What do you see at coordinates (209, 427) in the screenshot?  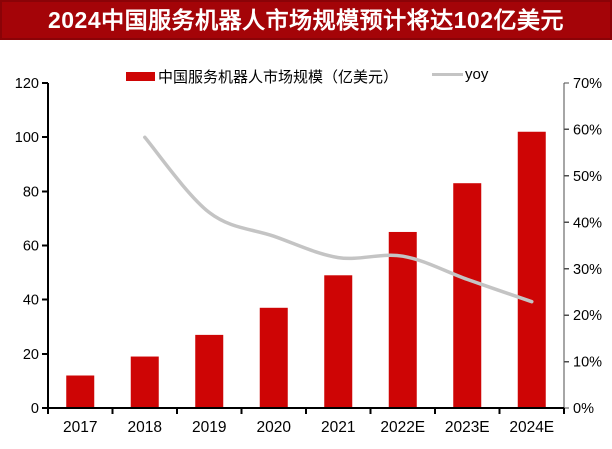 I see `x-axis-category-label: 2019` at bounding box center [209, 427].